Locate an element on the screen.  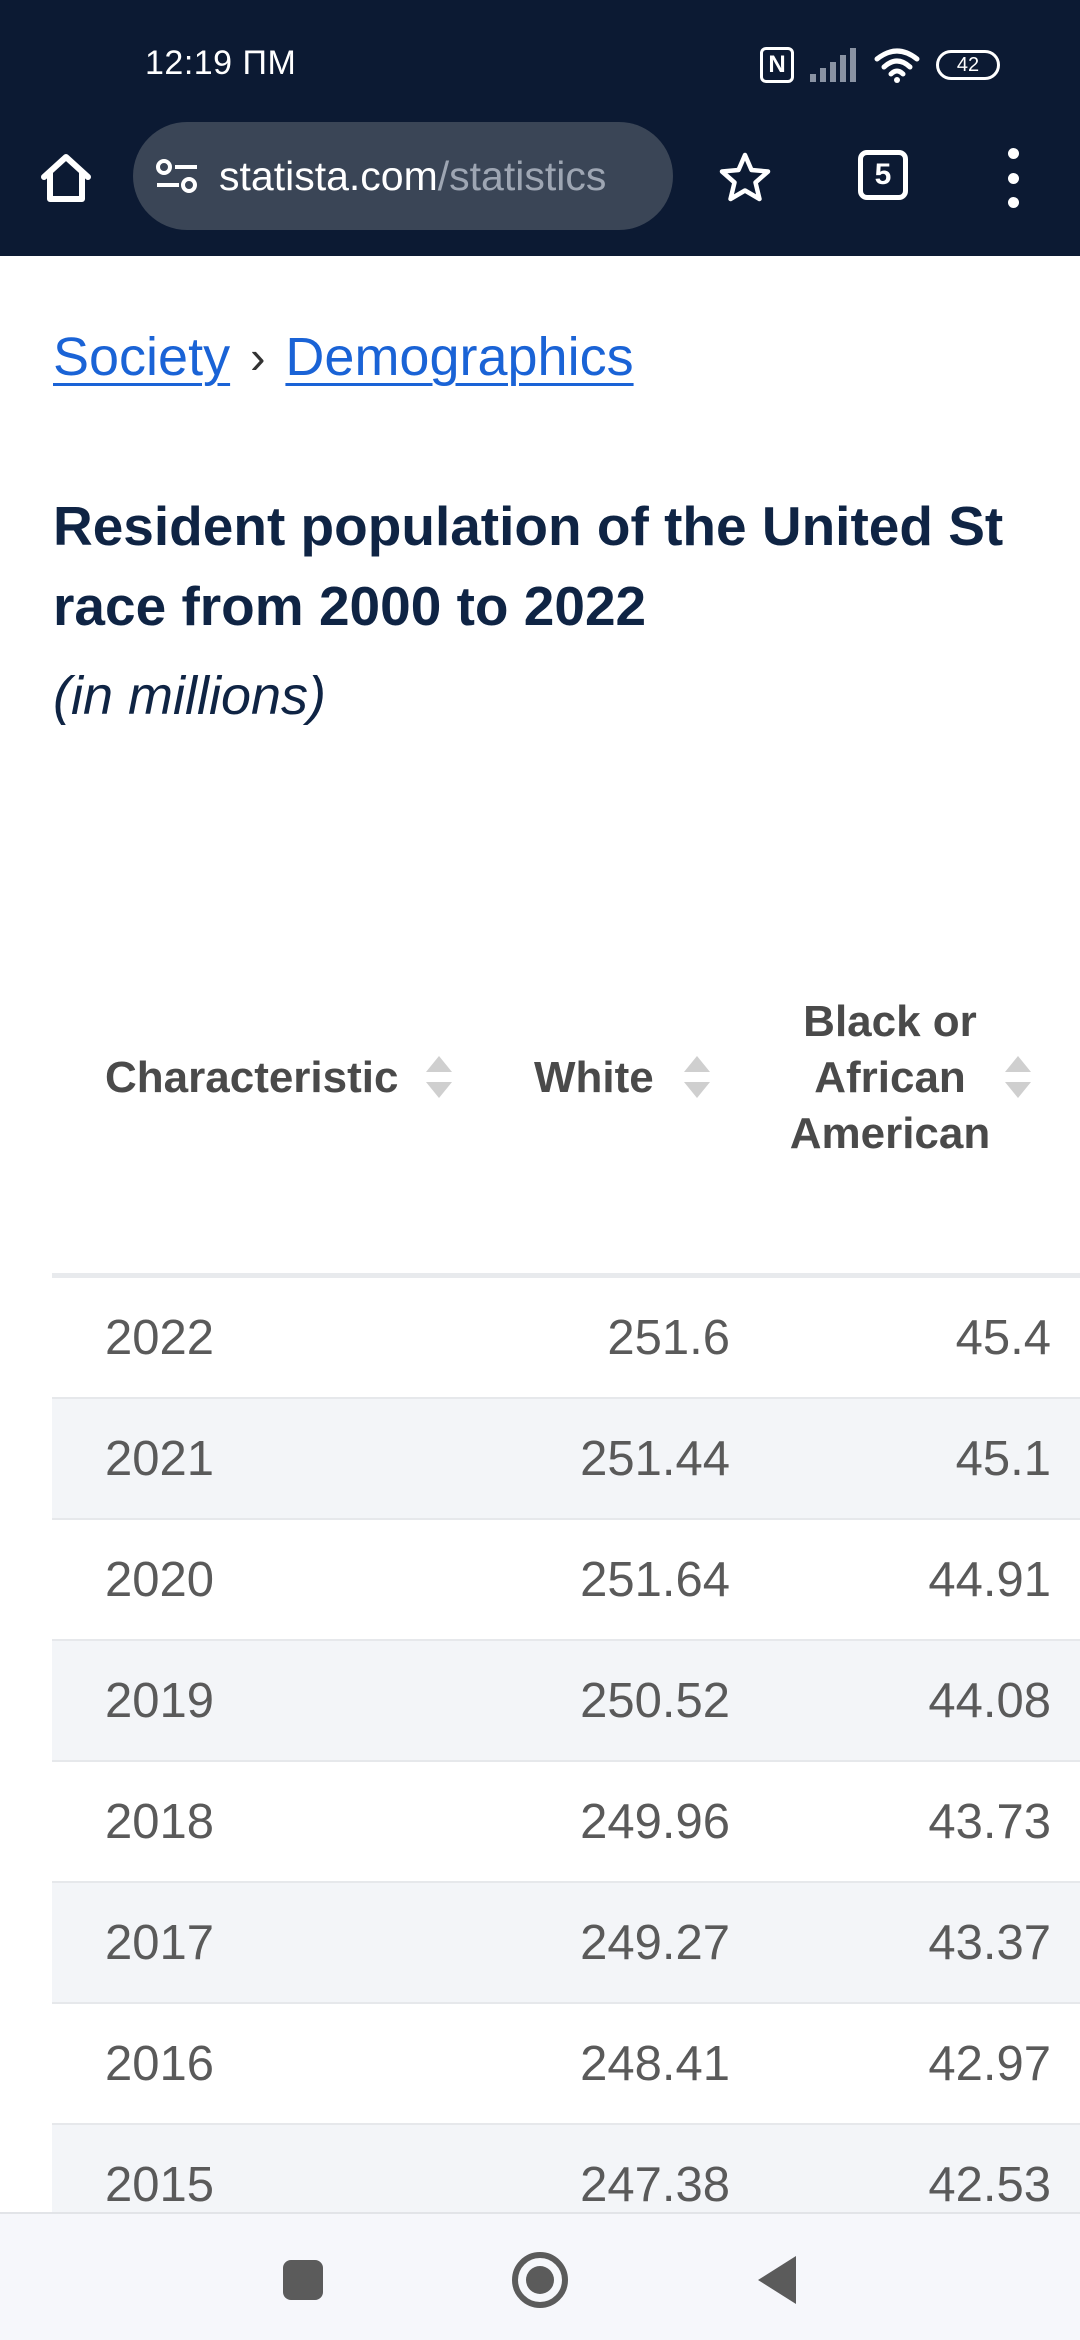
cell-black: 44.08 is located at coordinates (989, 1701).